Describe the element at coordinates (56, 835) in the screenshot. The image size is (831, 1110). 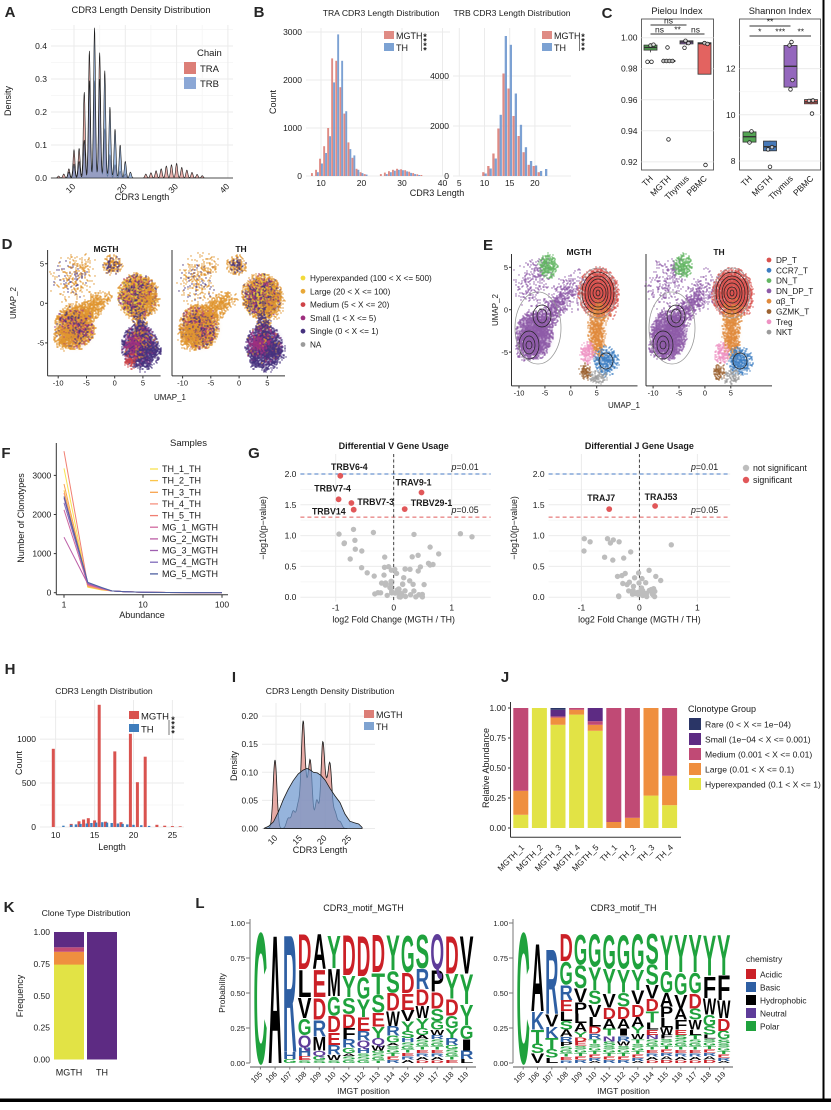
I see `svg-text: 10` at that location.